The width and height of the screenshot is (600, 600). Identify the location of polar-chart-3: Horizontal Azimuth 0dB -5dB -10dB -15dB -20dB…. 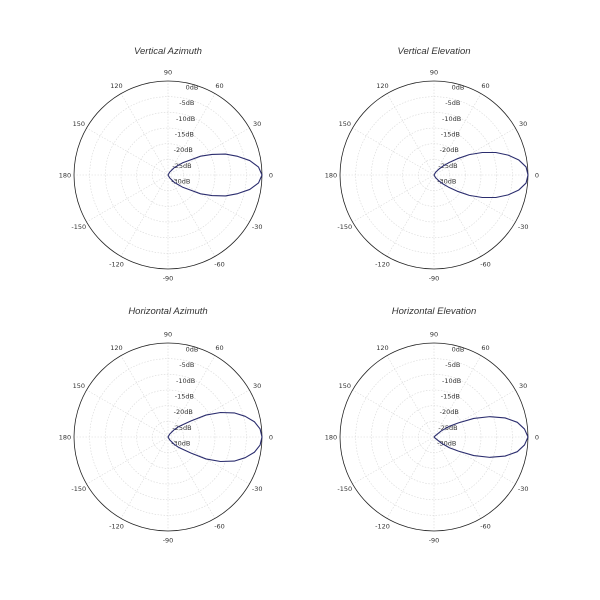
(166, 425).